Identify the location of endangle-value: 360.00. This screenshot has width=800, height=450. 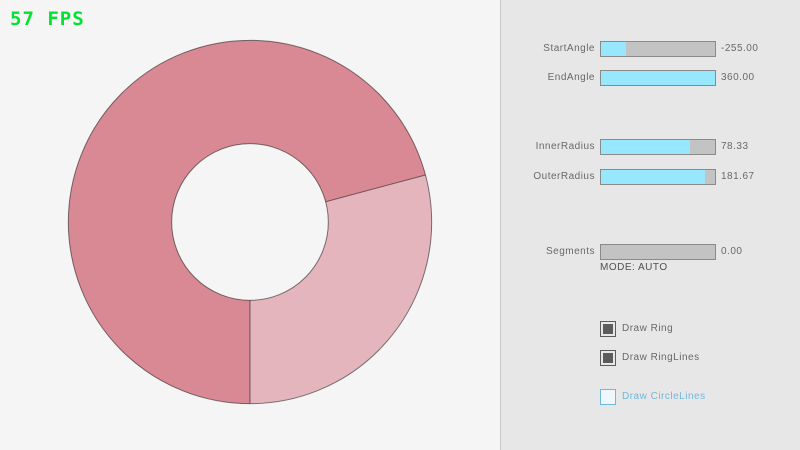
(738, 77).